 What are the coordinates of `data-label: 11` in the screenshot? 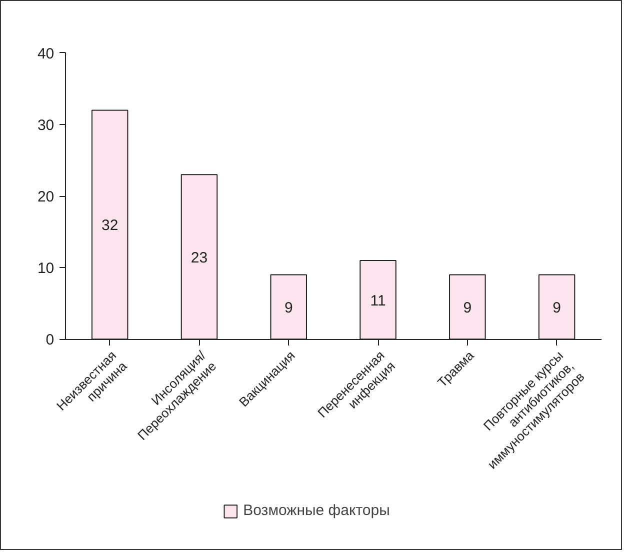 It's located at (378, 301).